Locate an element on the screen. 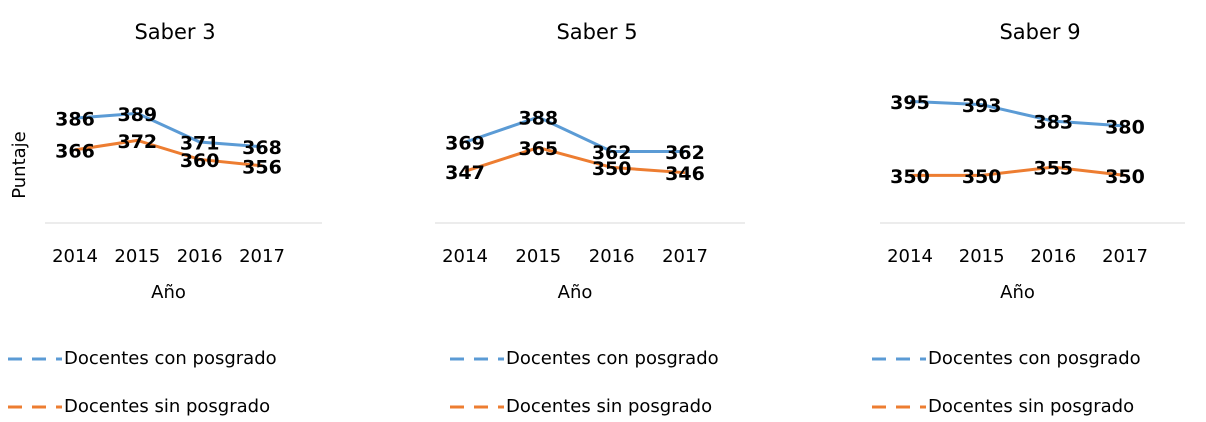 Image resolution: width=1206 pixels, height=422 pixels. data-label: 346 is located at coordinates (685, 174).